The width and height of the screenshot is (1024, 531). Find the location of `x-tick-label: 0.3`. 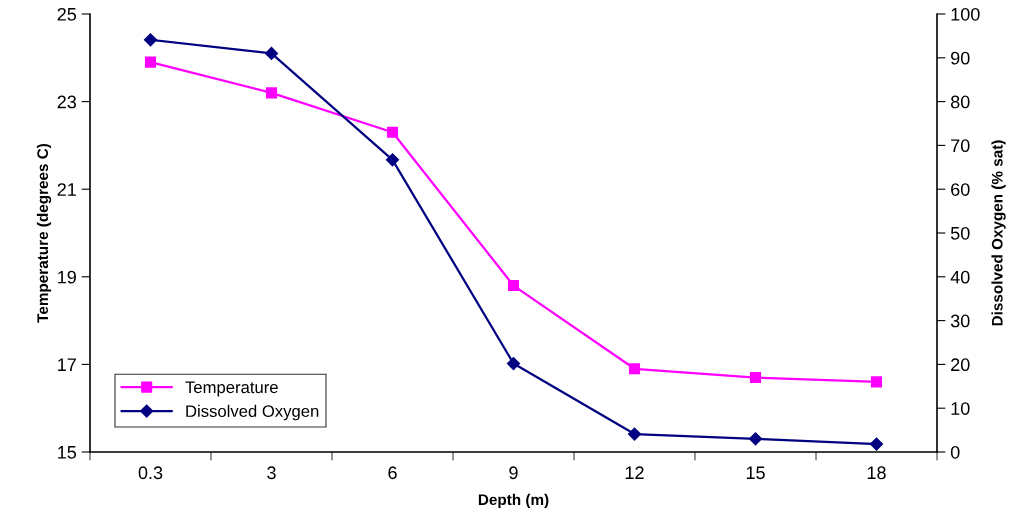

x-tick-label: 0.3 is located at coordinates (150, 473).